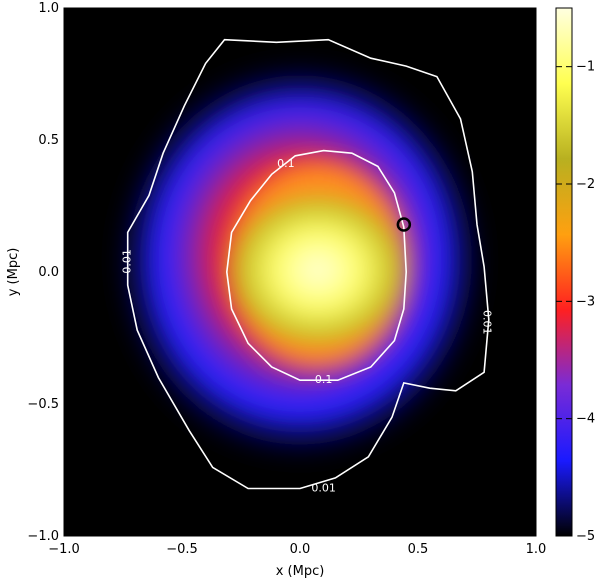 The width and height of the screenshot is (600, 579). I want to click on marker-circle, so click(404, 224).